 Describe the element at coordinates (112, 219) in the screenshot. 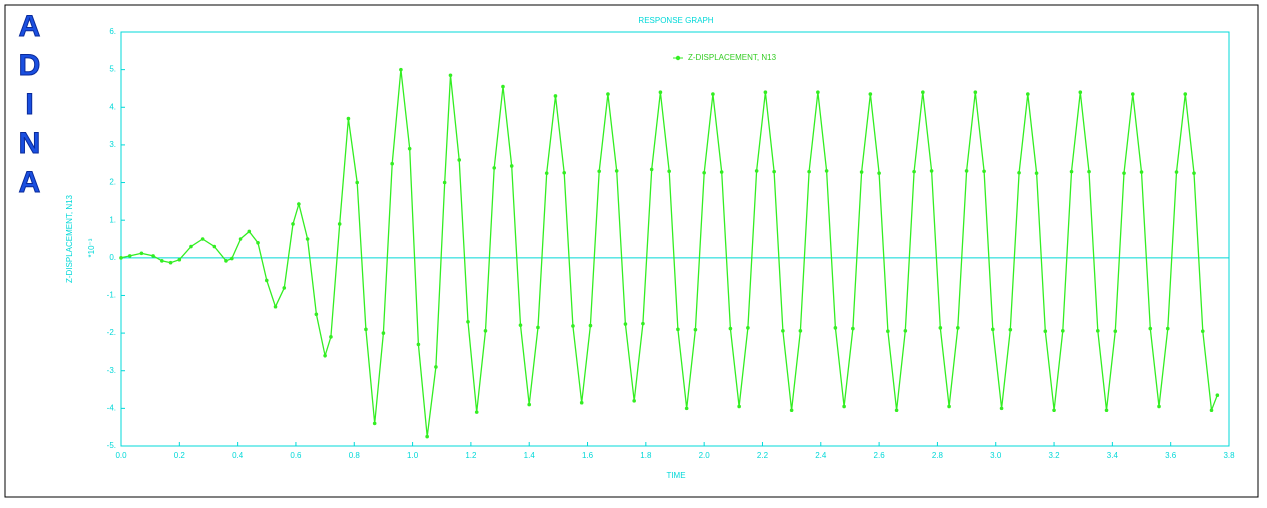

I see `y-tick-label: 1.` at that location.